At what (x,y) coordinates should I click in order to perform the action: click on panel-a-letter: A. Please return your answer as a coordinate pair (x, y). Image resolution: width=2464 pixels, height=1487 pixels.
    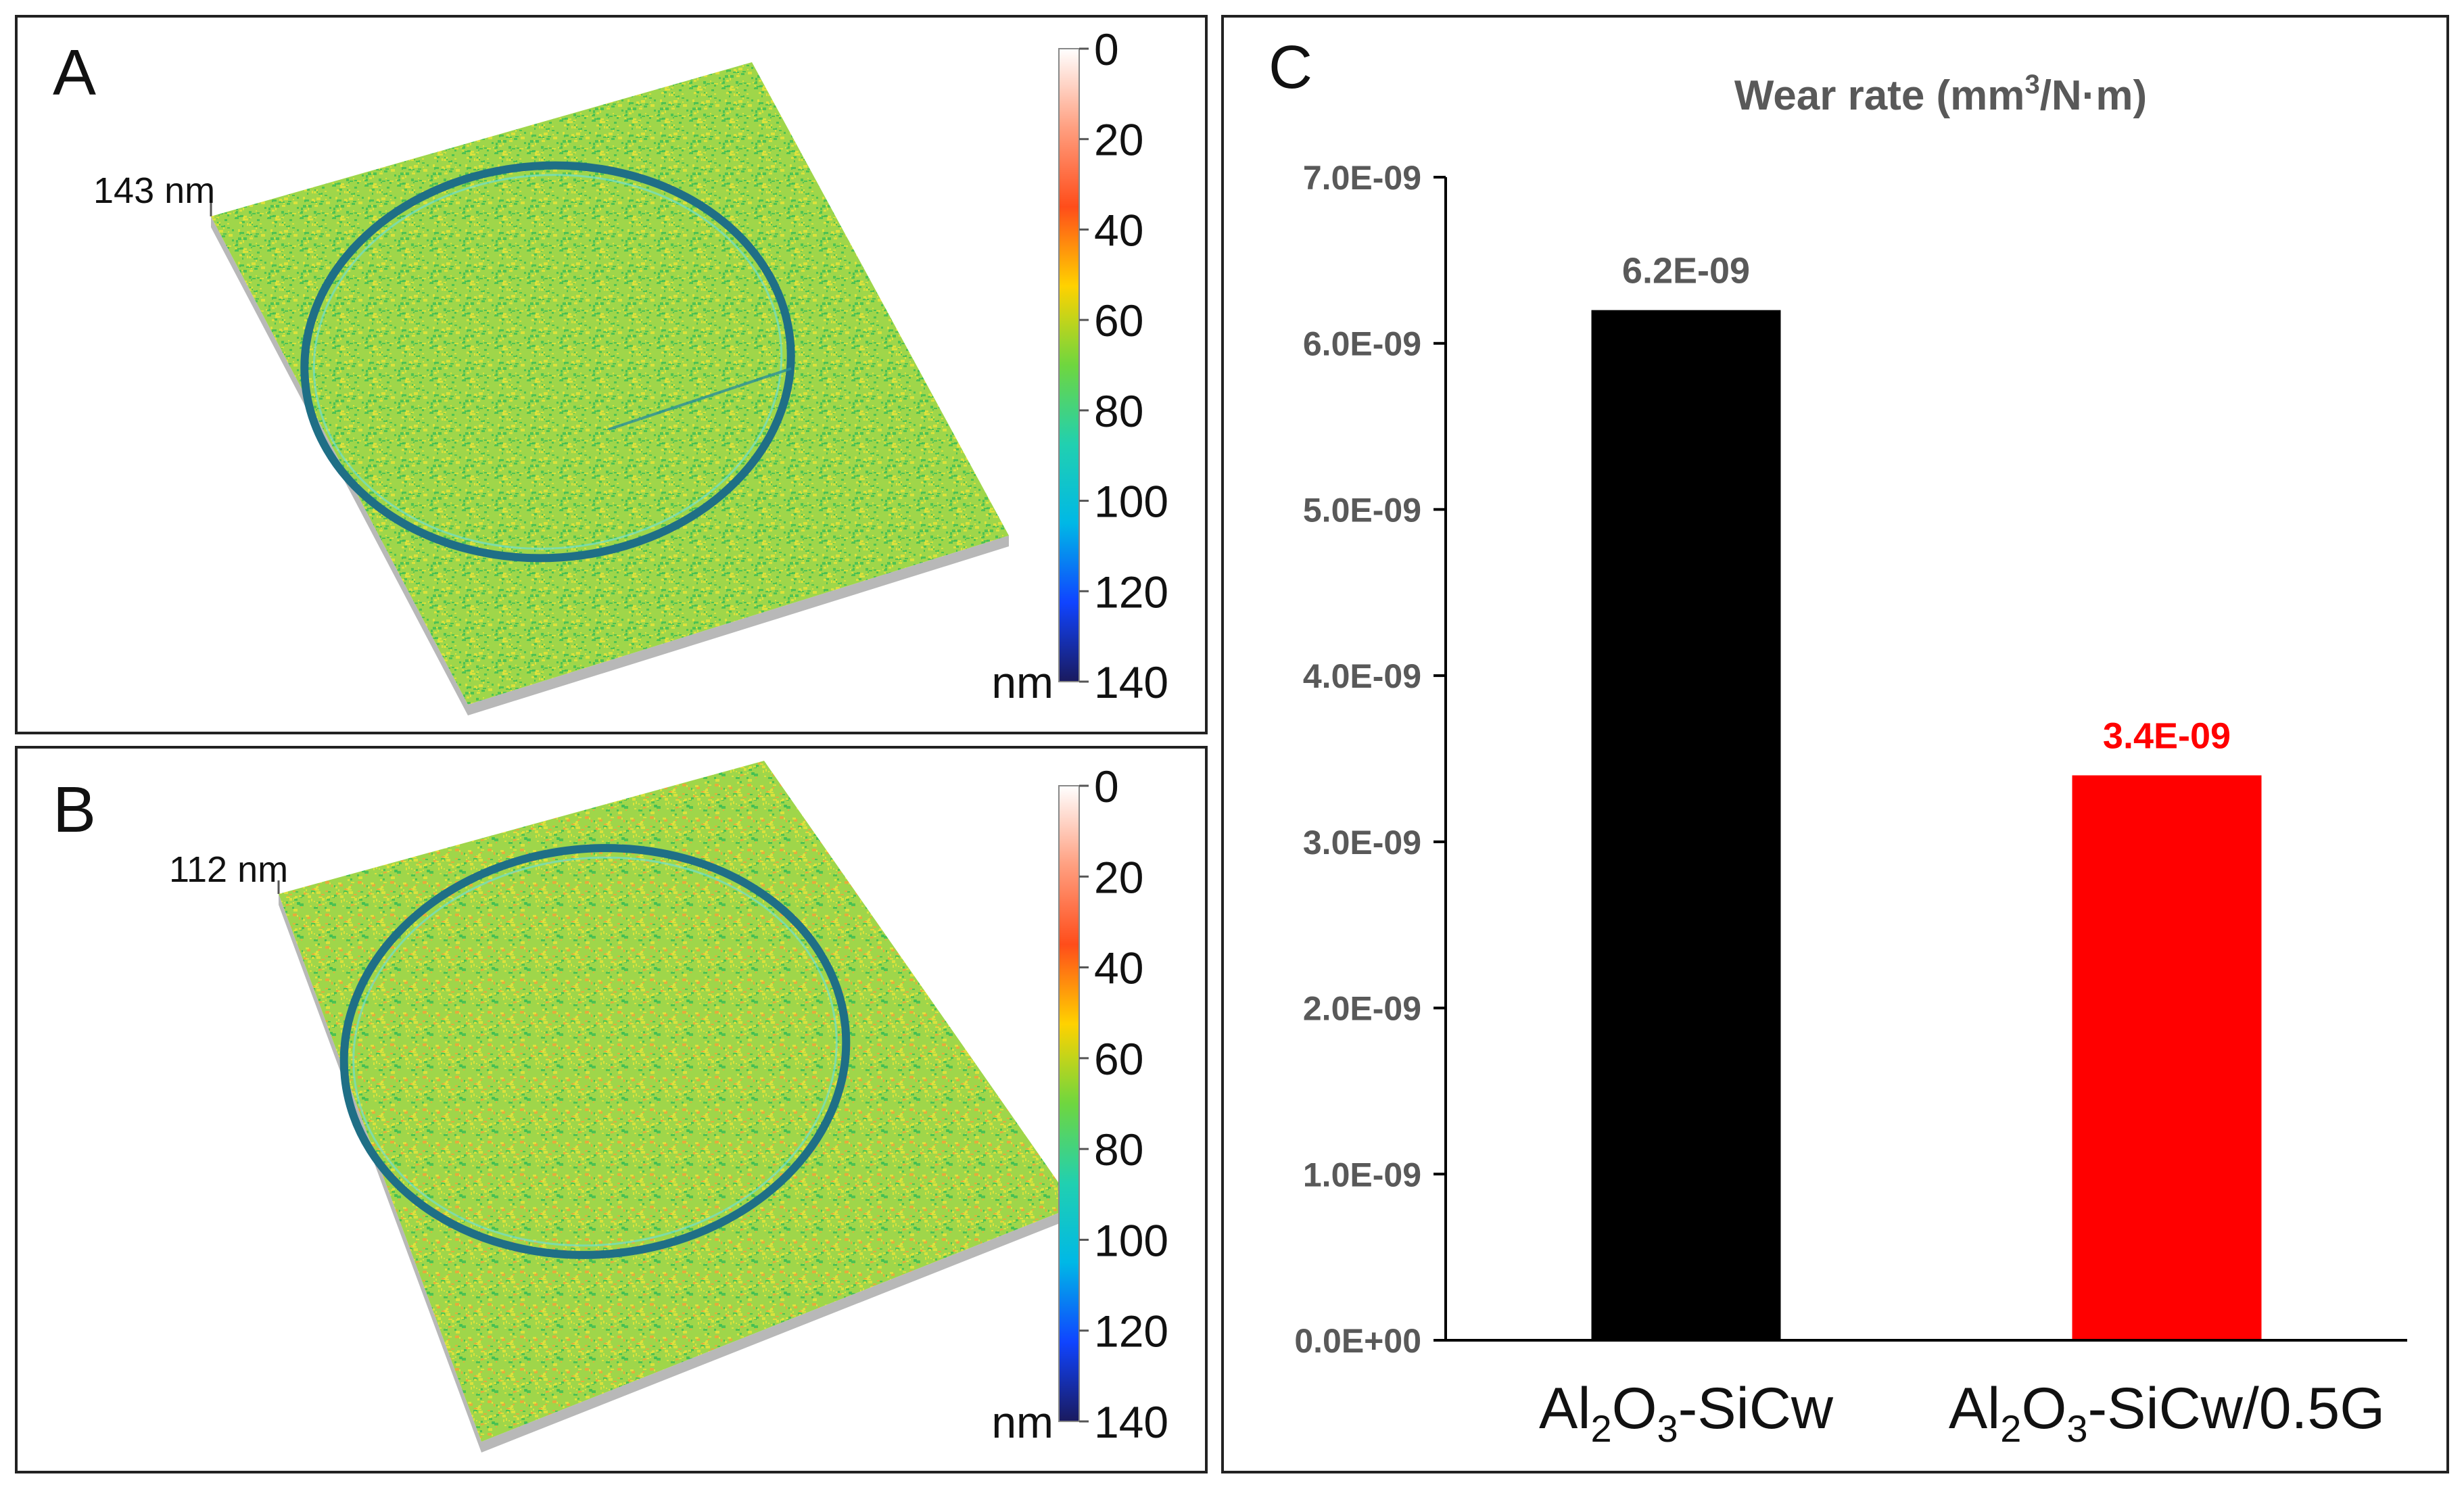
    Looking at the image, I should click on (74, 73).